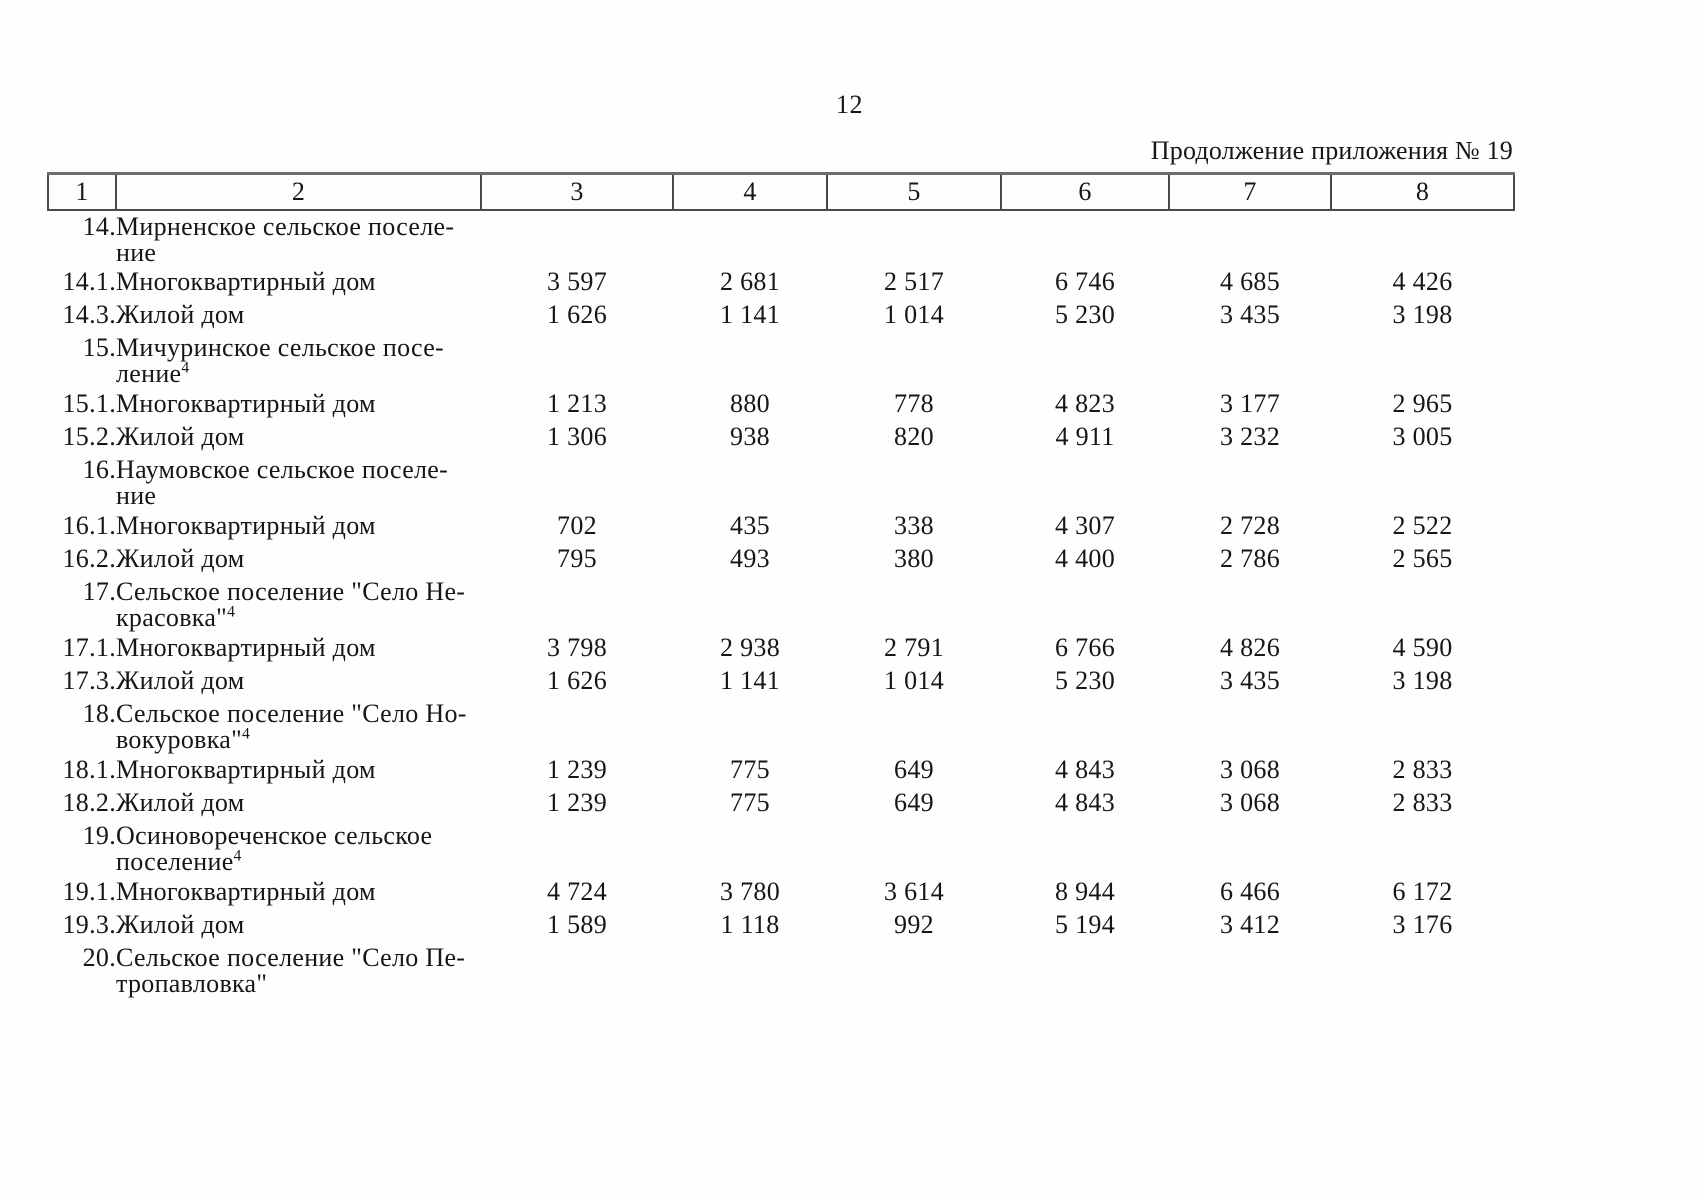  I want to click on row-number: 16.1., so click(89, 525).